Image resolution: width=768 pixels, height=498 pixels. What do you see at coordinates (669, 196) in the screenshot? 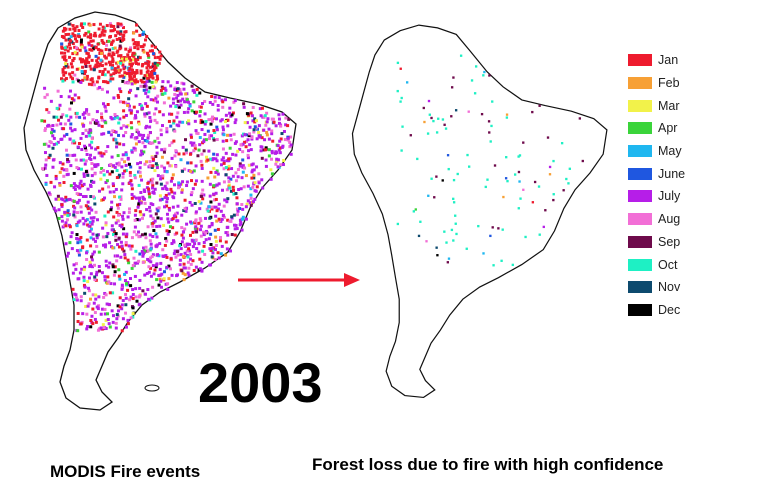
I see `legend-label: July` at bounding box center [669, 196].